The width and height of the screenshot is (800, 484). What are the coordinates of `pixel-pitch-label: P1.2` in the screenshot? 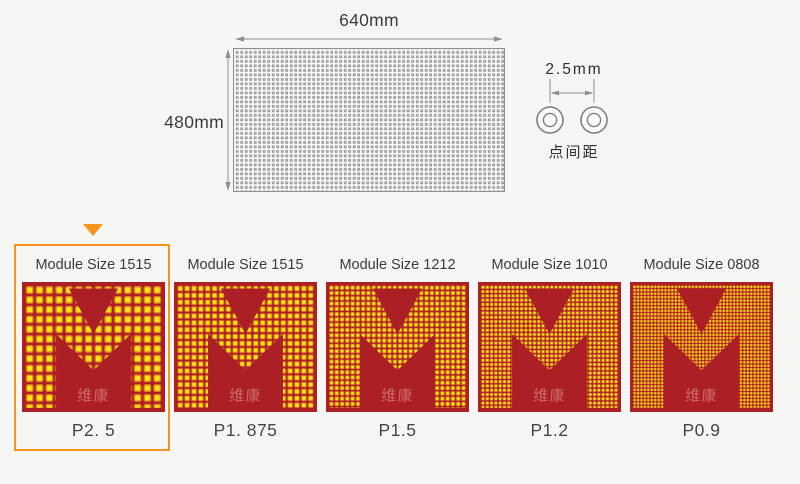 It's located at (549, 430).